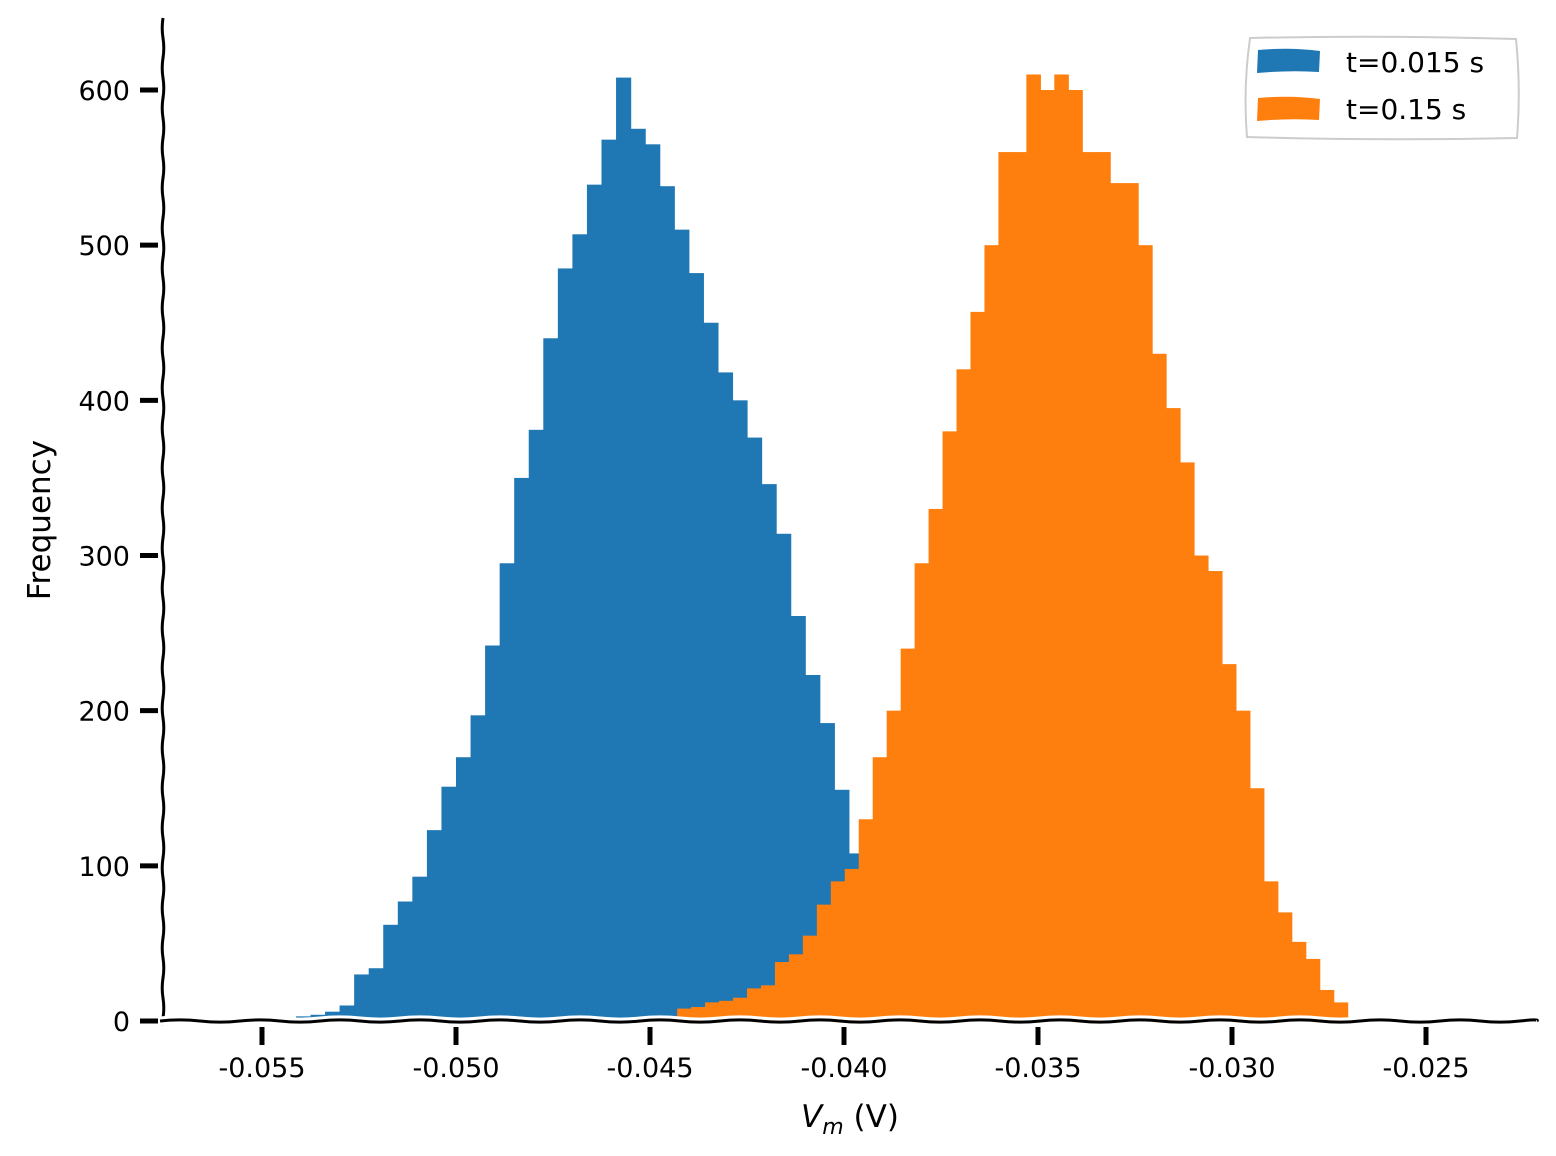 The width and height of the screenshot is (1556, 1156). Describe the element at coordinates (261, 1068) in the screenshot. I see `x-tick-label: -0.055` at that location.